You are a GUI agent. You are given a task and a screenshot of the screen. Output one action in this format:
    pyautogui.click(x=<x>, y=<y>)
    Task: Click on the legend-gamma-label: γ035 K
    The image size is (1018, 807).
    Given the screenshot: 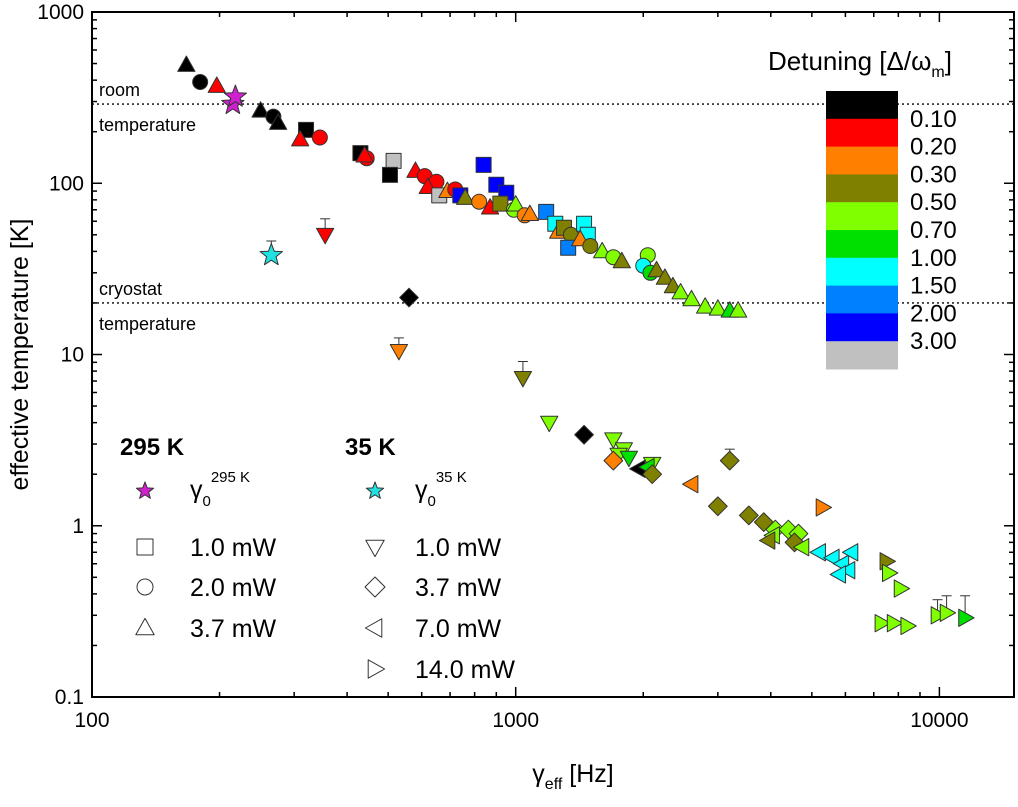 What is the action you would take?
    pyautogui.click(x=441, y=489)
    